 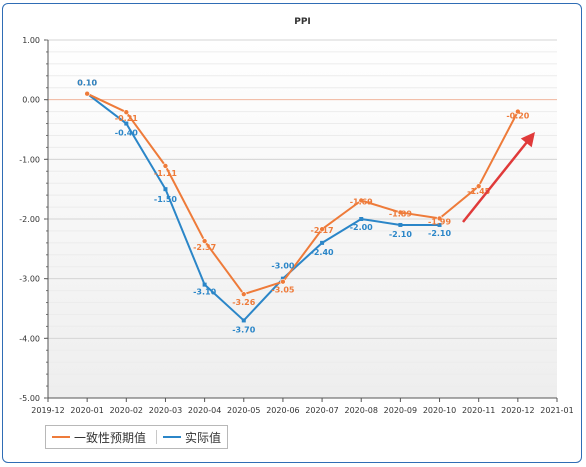 What do you see at coordinates (126, 410) in the screenshot?
I see `x-tick-label: 2020-02` at bounding box center [126, 410].